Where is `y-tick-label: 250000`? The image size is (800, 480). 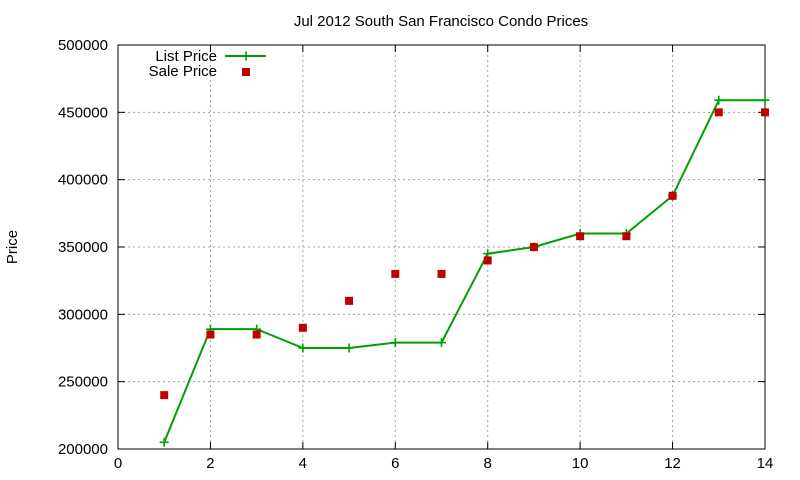
y-tick-label: 250000 is located at coordinates (83, 382).